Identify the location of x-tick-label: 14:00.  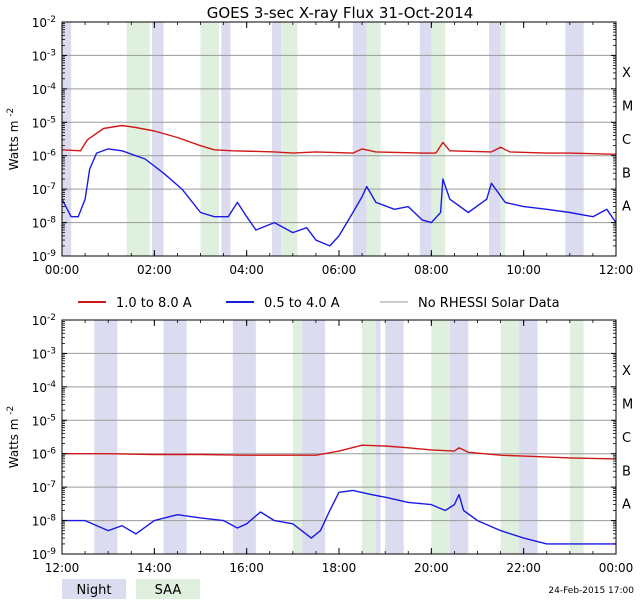
(154, 568).